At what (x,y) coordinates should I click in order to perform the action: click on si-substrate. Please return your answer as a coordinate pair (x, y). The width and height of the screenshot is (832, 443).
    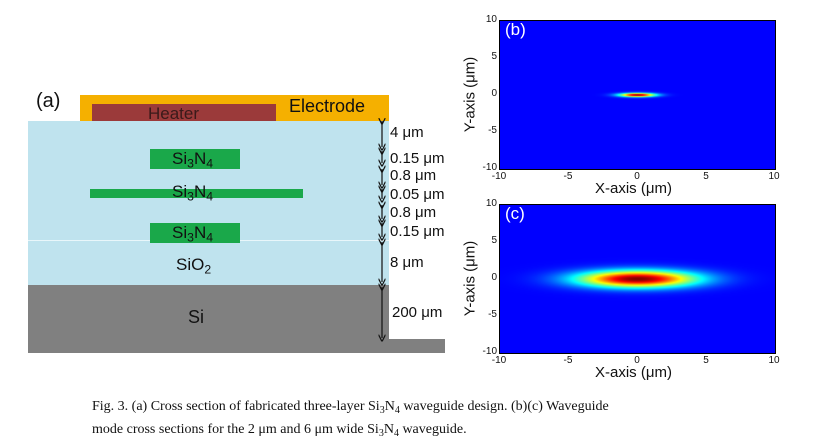
    Looking at the image, I should click on (208, 319).